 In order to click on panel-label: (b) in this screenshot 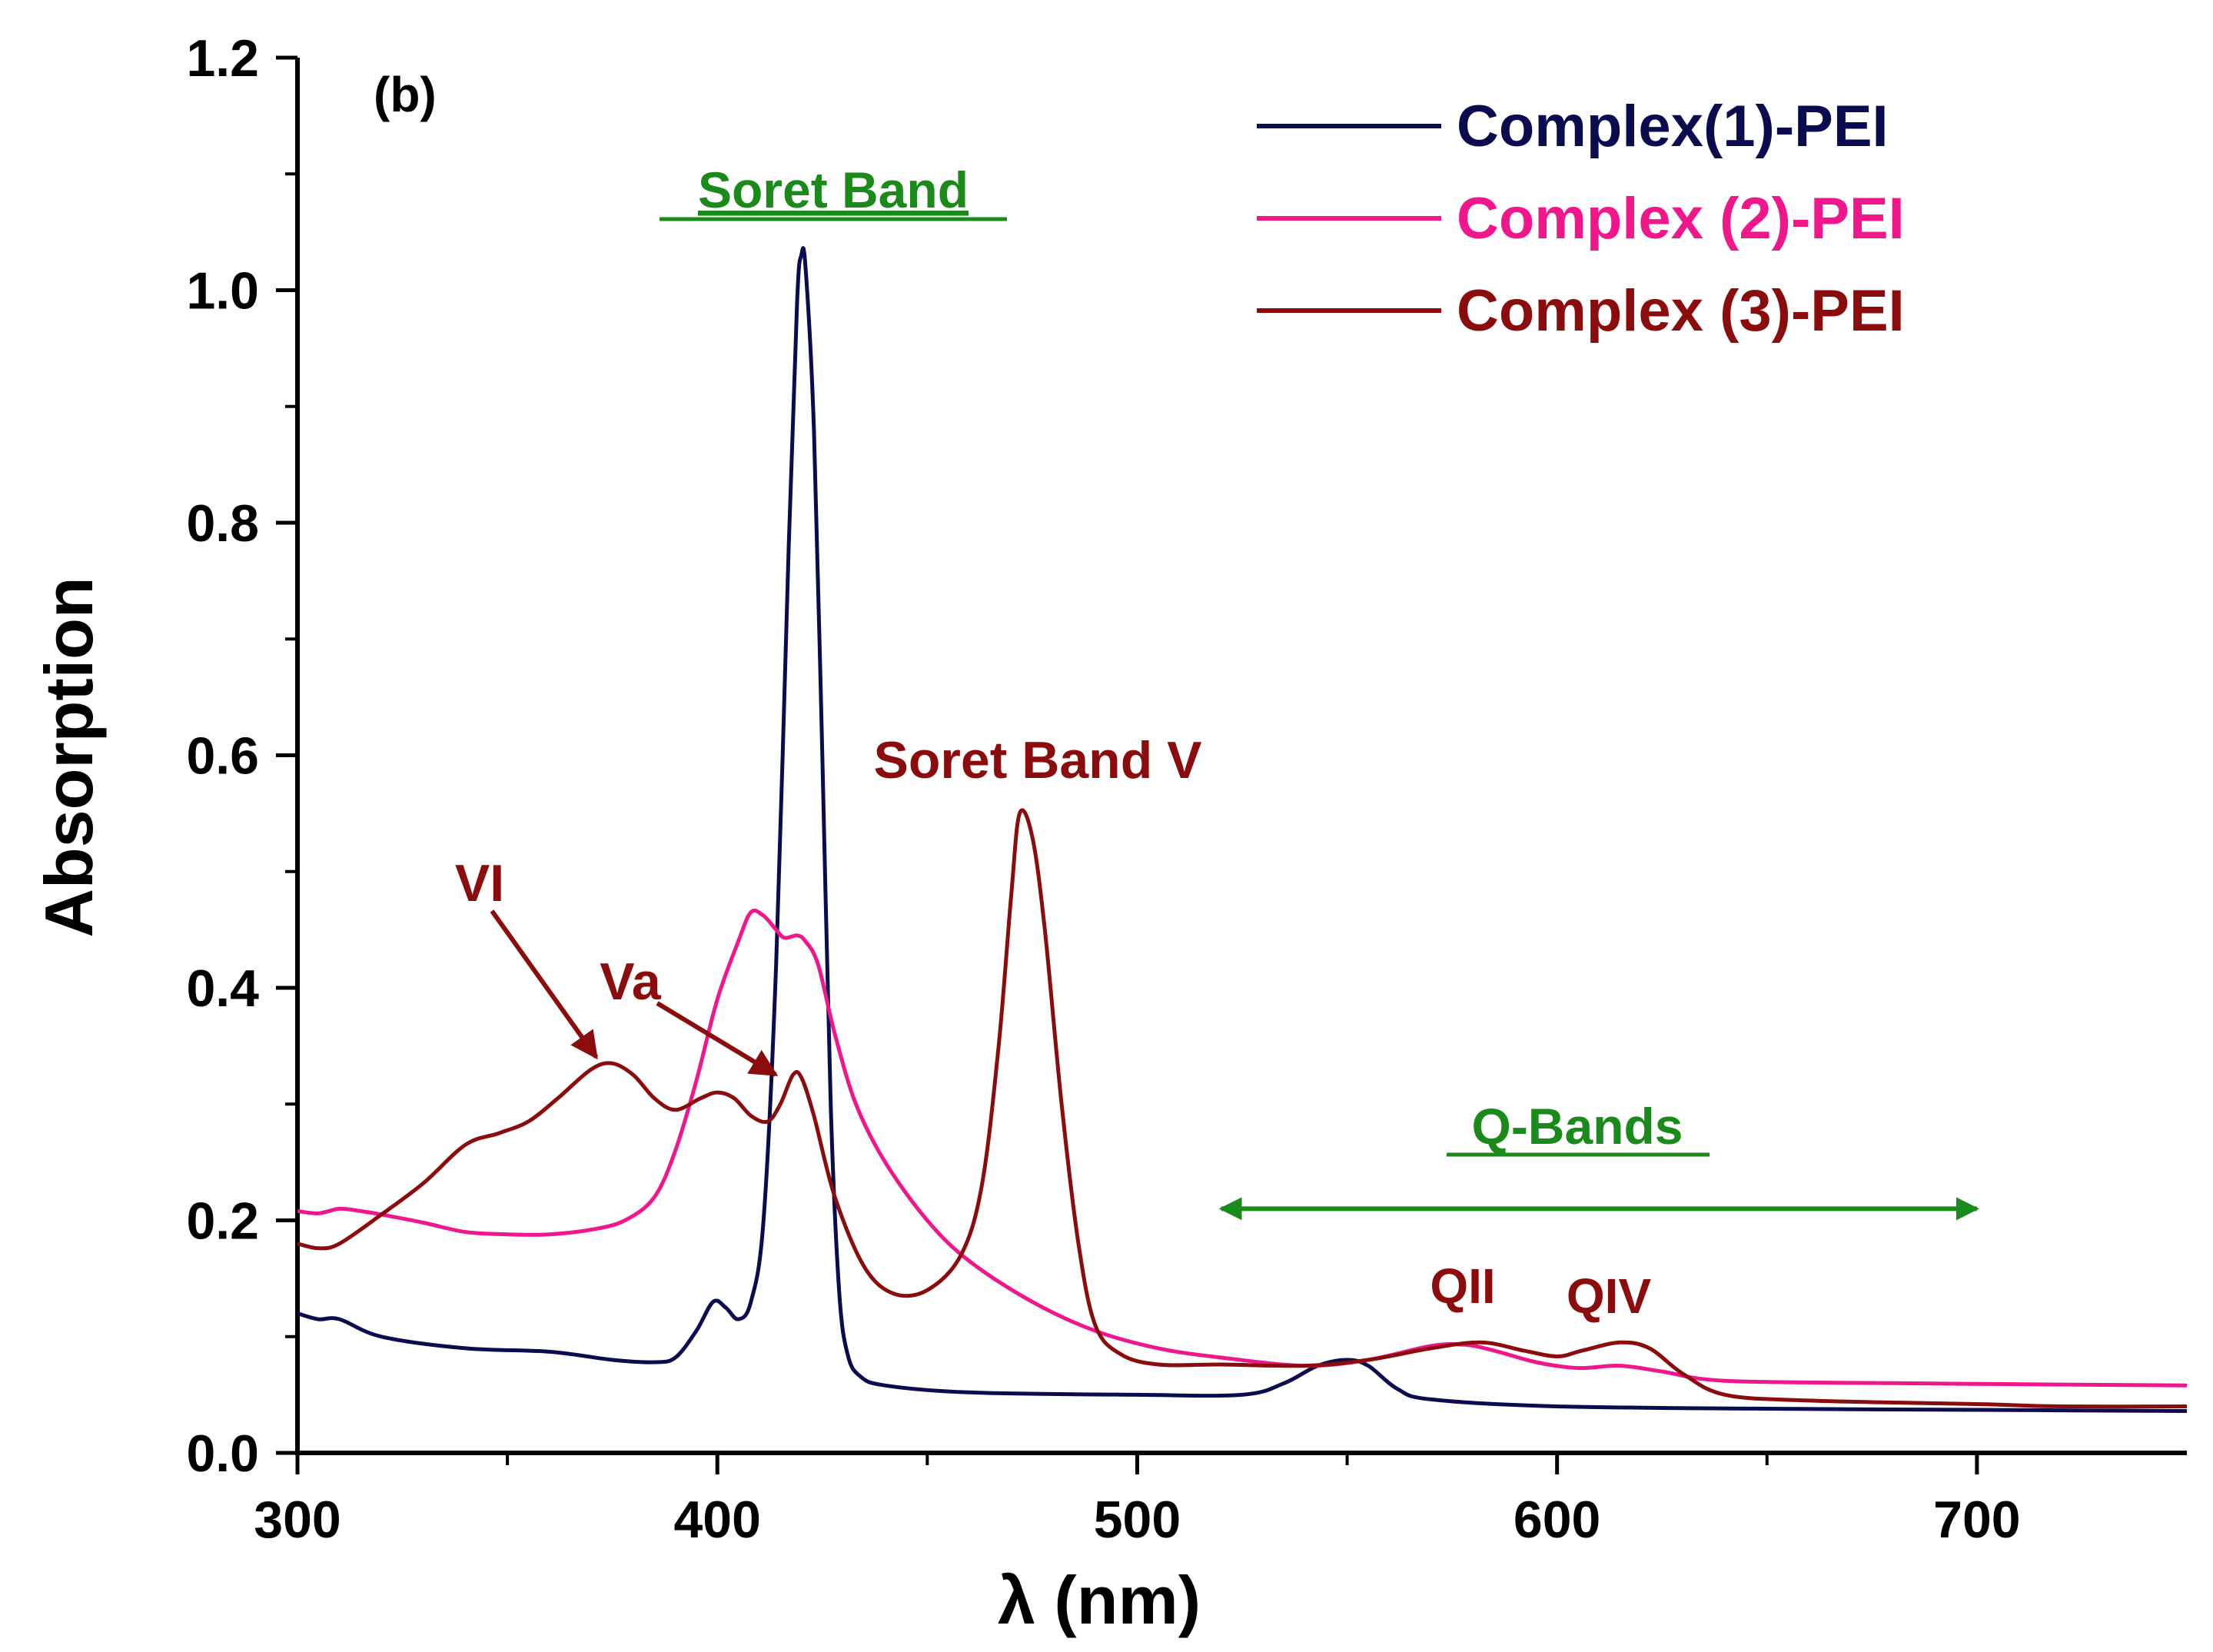, I will do `click(405, 95)`.